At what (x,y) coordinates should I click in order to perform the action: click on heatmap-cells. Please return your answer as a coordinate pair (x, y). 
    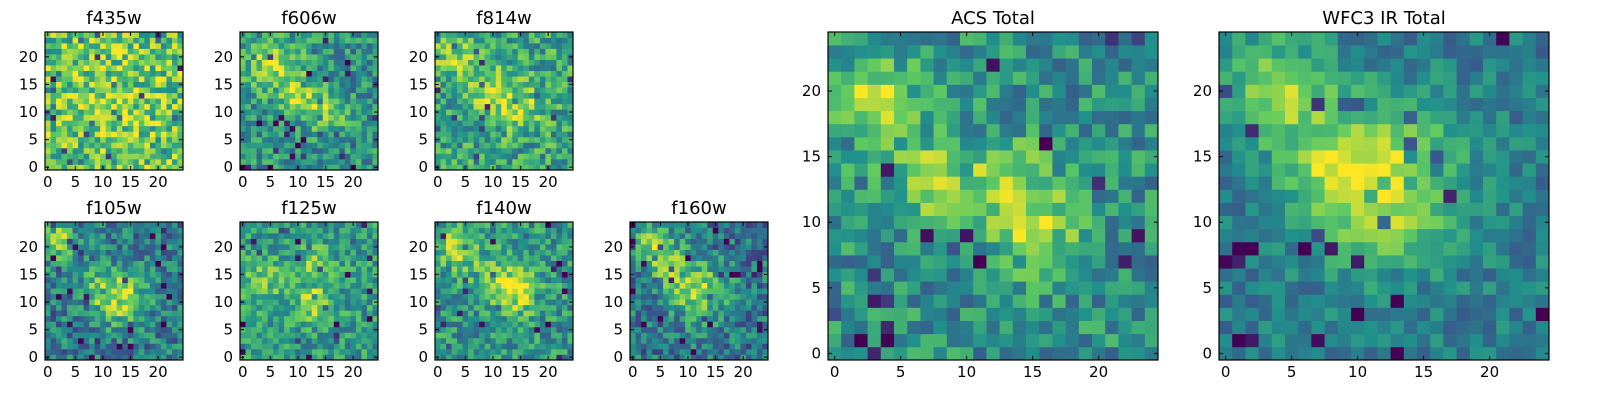
    Looking at the image, I should click on (114, 291).